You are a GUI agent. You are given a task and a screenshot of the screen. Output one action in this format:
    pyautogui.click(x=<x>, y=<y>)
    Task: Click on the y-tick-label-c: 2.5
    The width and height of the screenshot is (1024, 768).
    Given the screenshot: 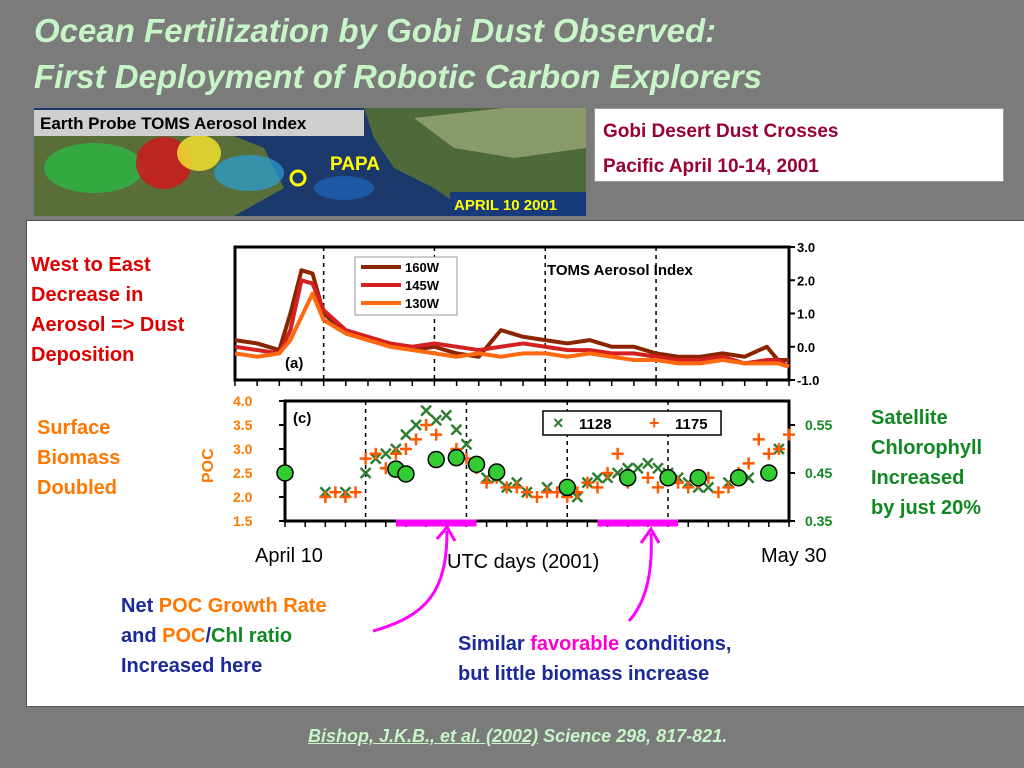 What is the action you would take?
    pyautogui.click(x=243, y=473)
    